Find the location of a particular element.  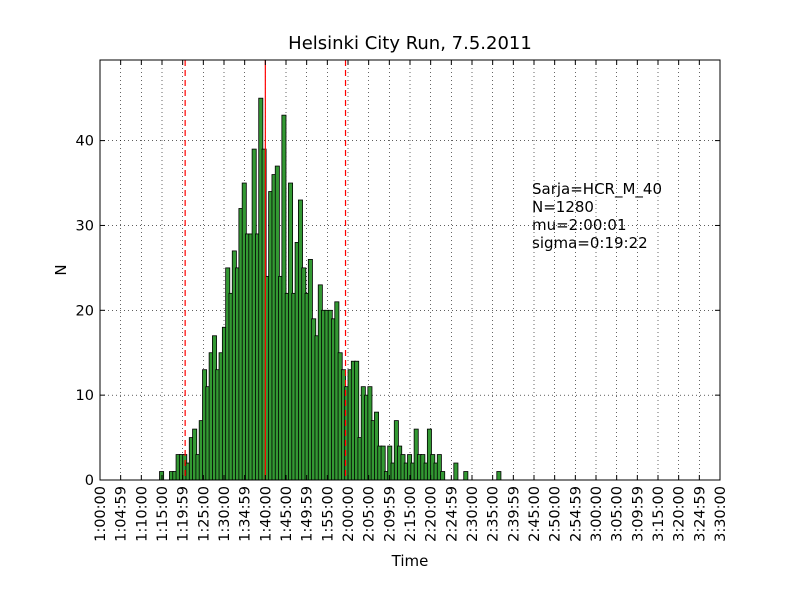

x-tick-label: 2:15:00 is located at coordinates (411, 514).